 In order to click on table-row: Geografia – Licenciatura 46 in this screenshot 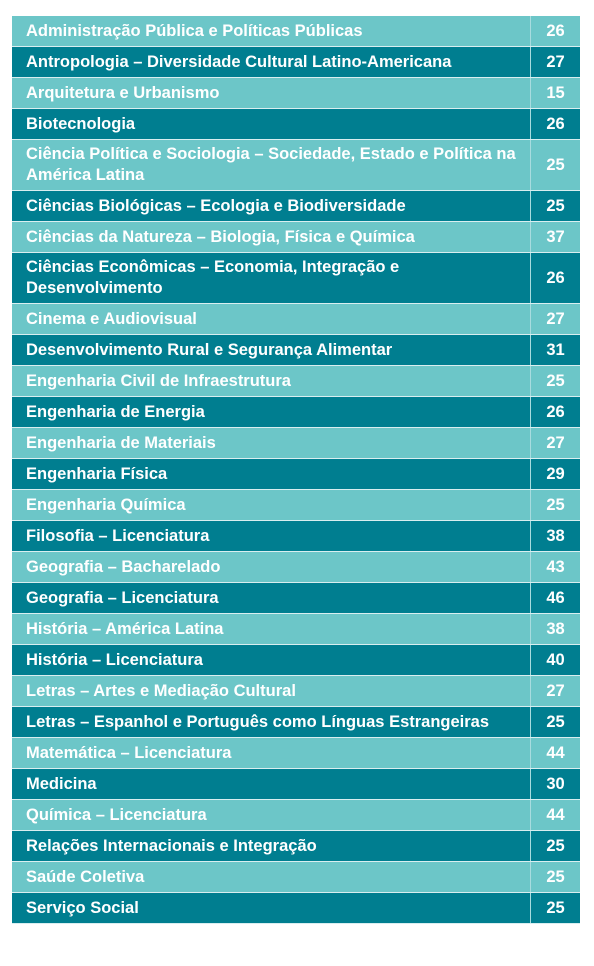, I will do `click(296, 598)`.